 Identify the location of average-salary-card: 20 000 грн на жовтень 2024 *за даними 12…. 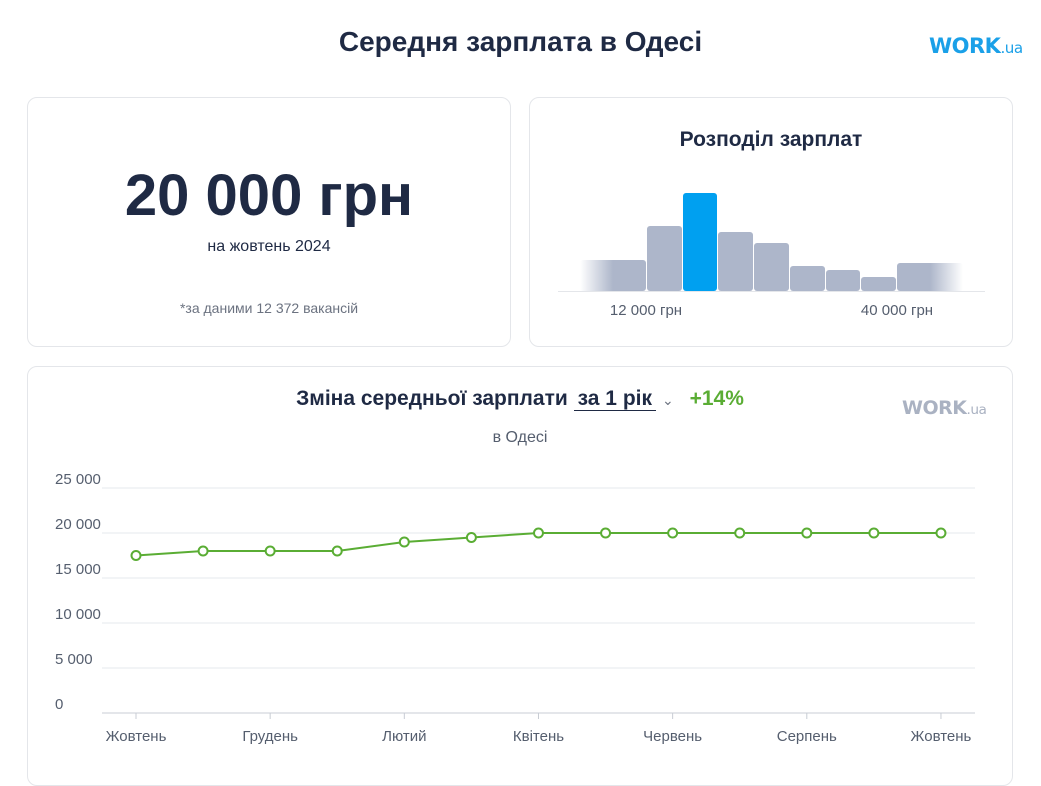
(269, 222).